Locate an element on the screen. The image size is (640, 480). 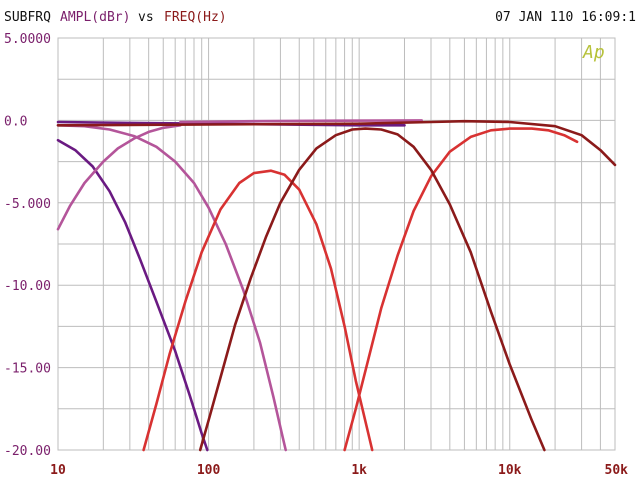
y-tick-label: -15.00 is located at coordinates (27, 369).